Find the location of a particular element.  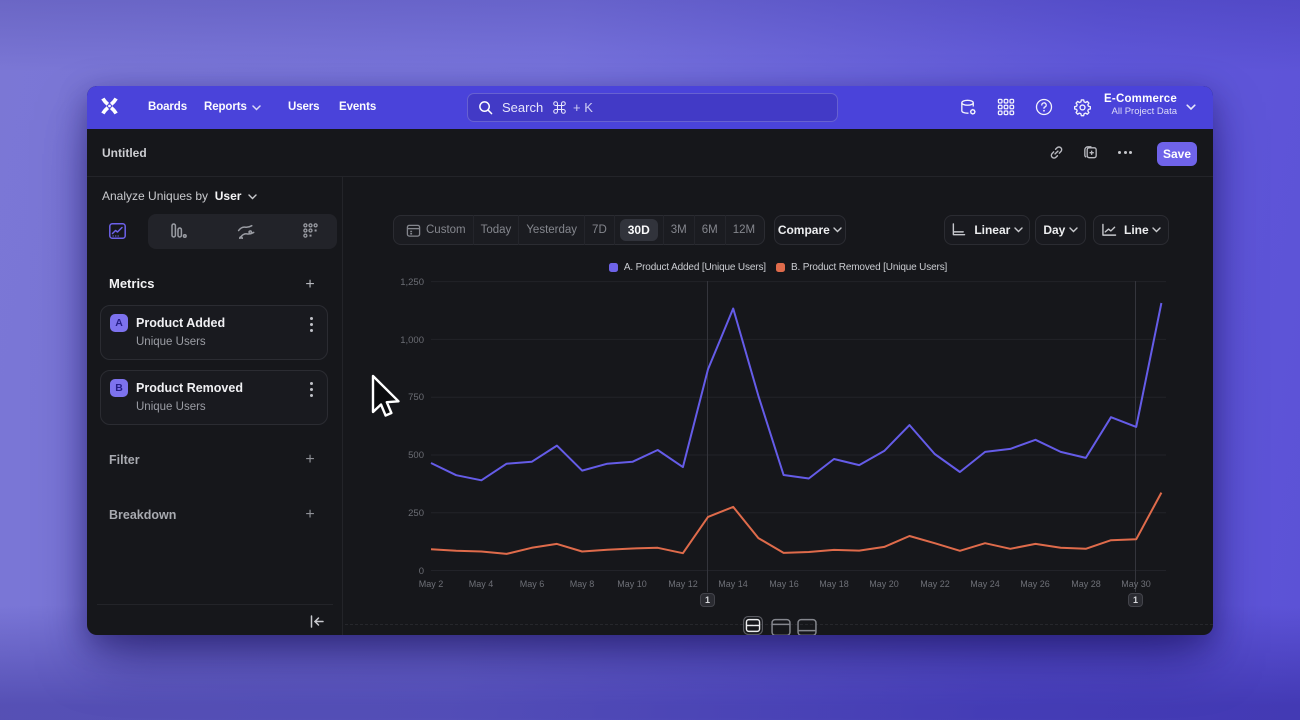

svg-text: May 14 is located at coordinates (733, 584).